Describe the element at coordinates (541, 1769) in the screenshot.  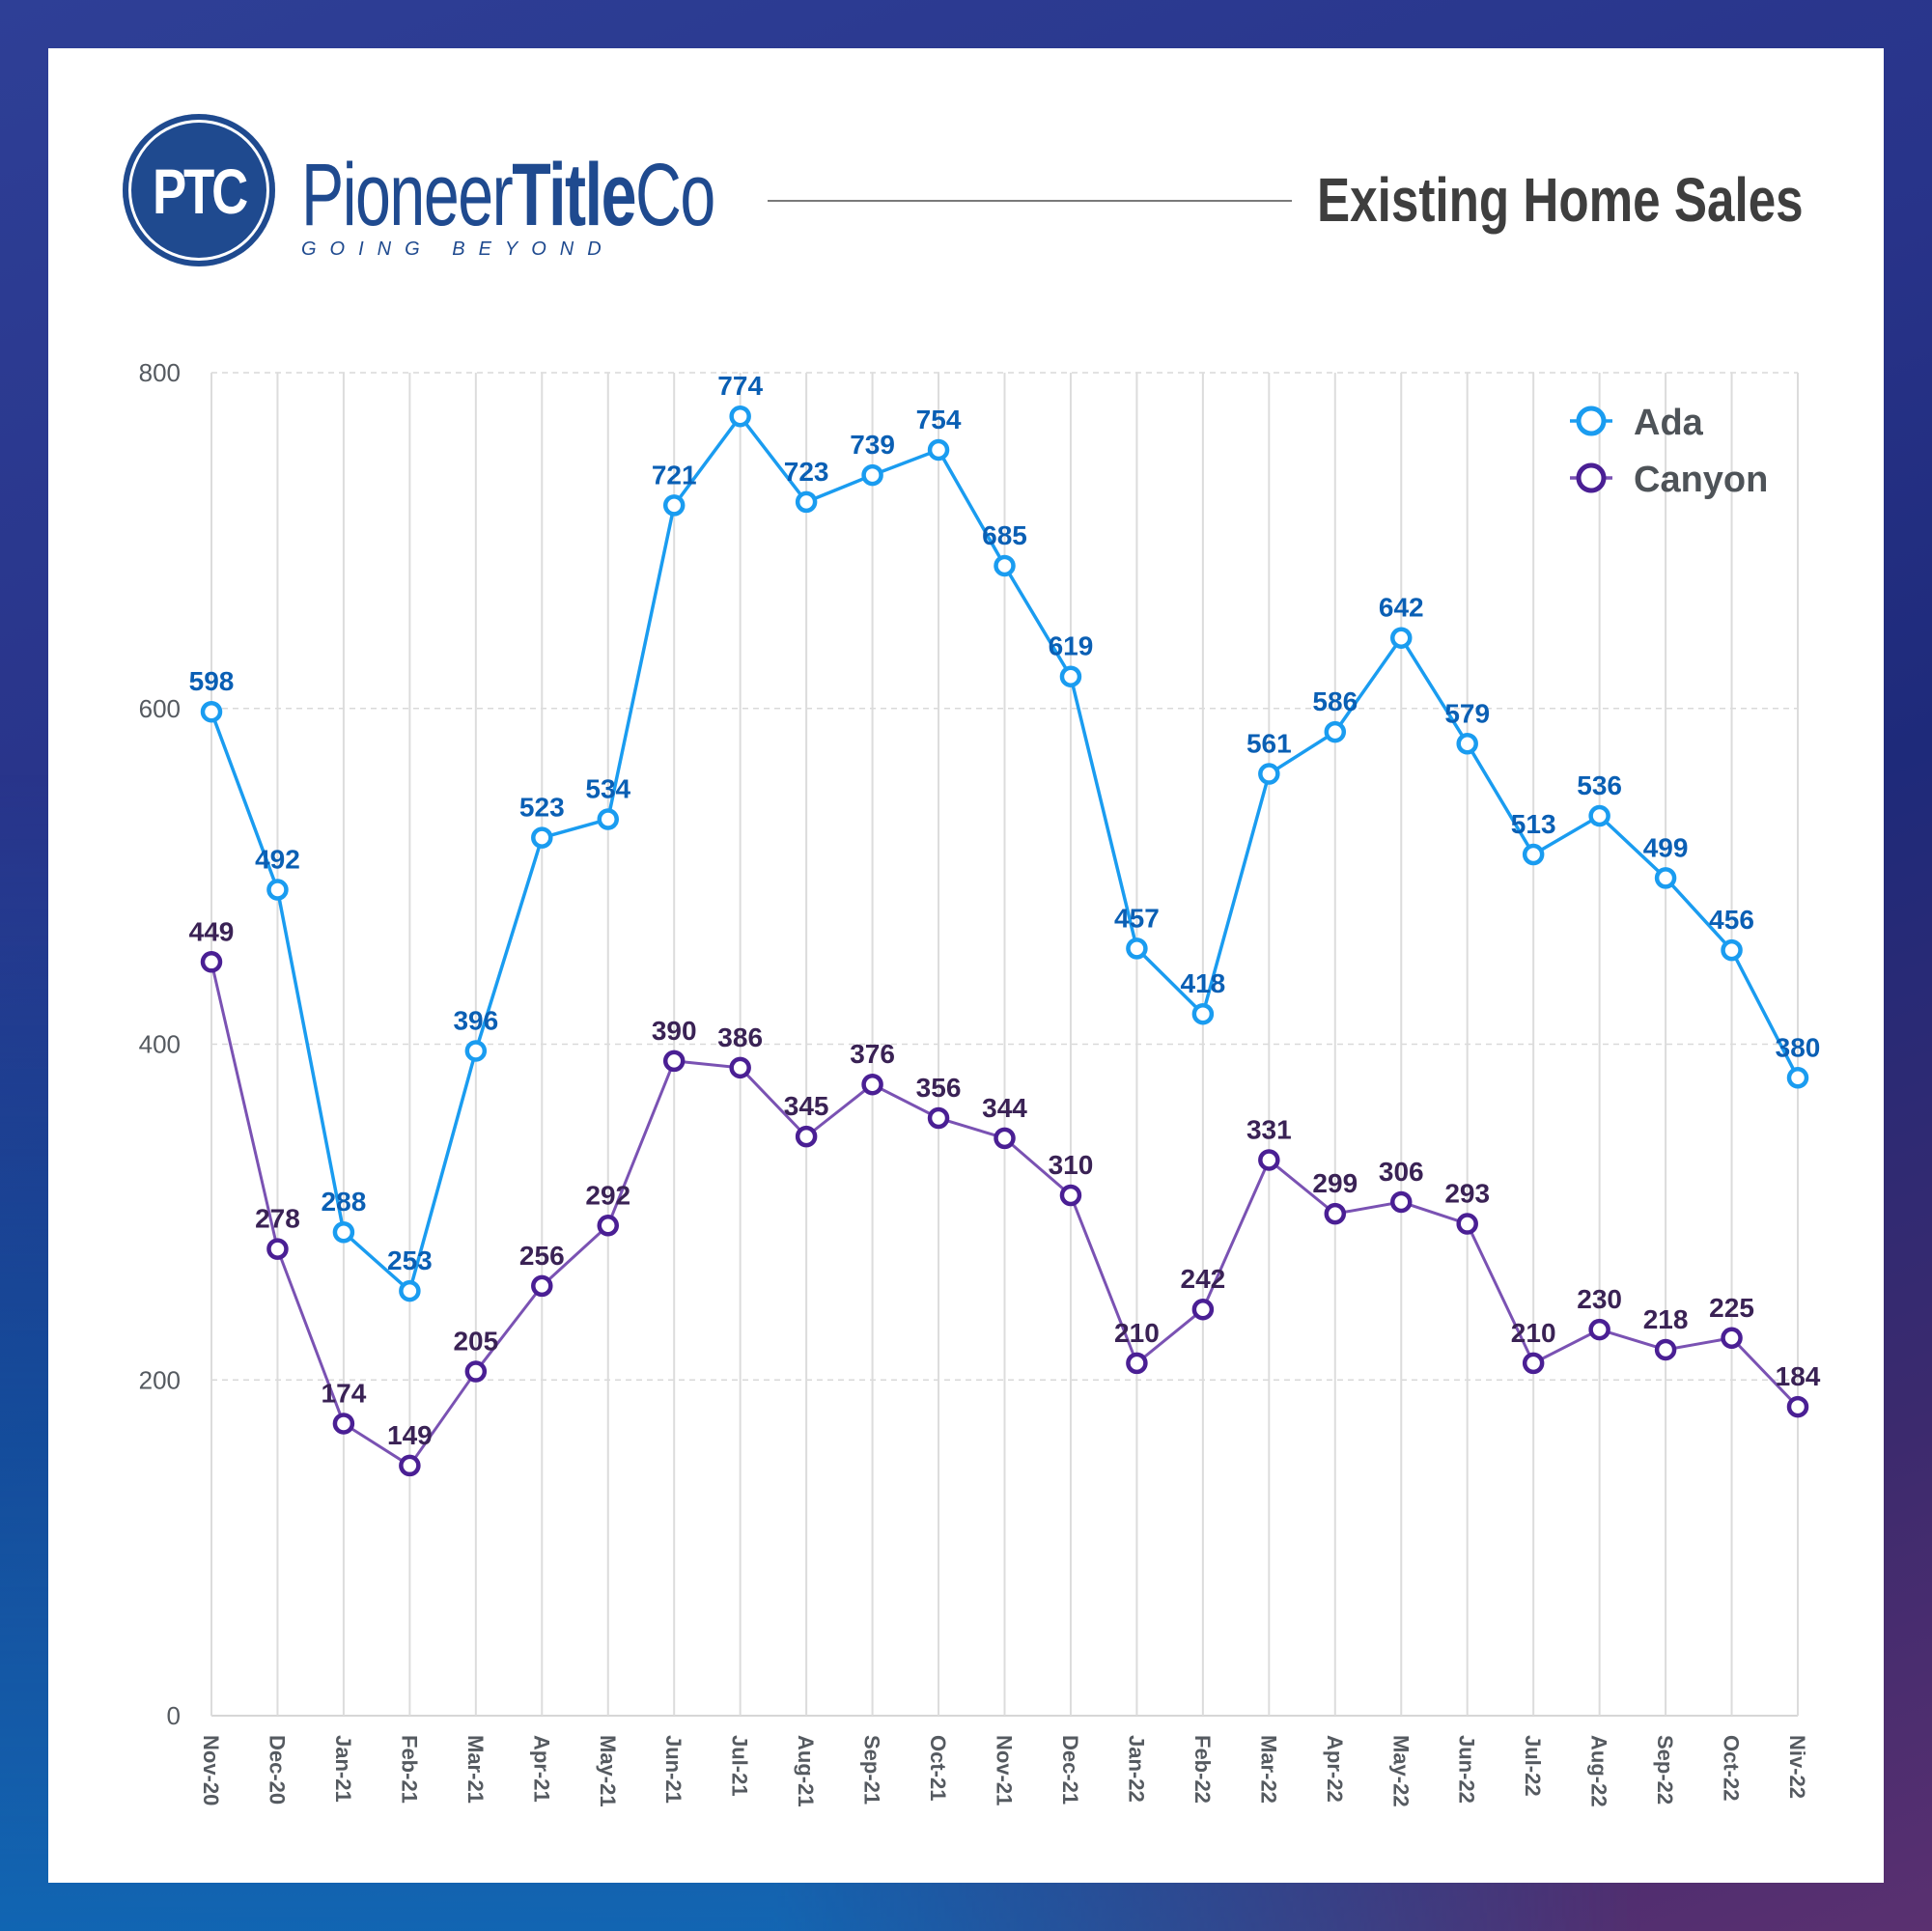
I see `x-tick-label: Apr-21` at that location.